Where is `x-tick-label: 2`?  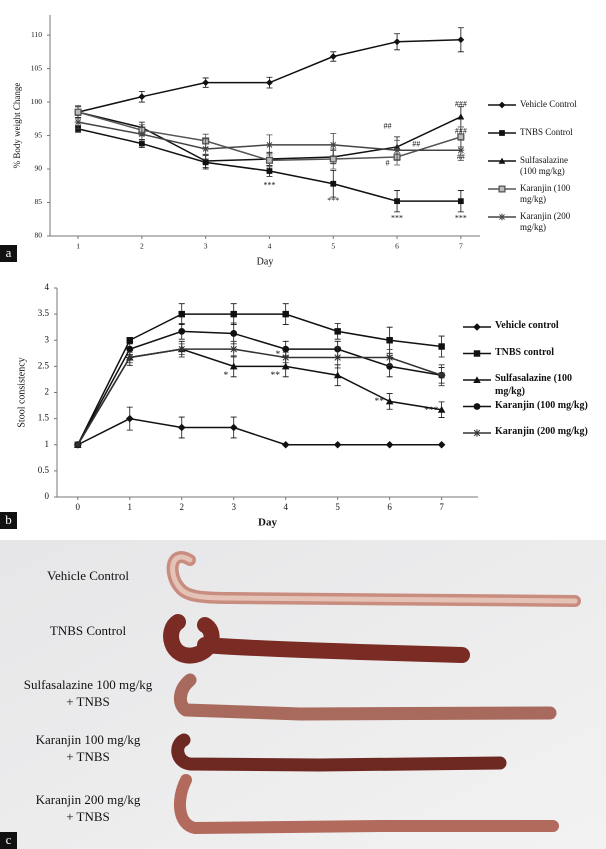 x-tick-label: 2 is located at coordinates (181, 507).